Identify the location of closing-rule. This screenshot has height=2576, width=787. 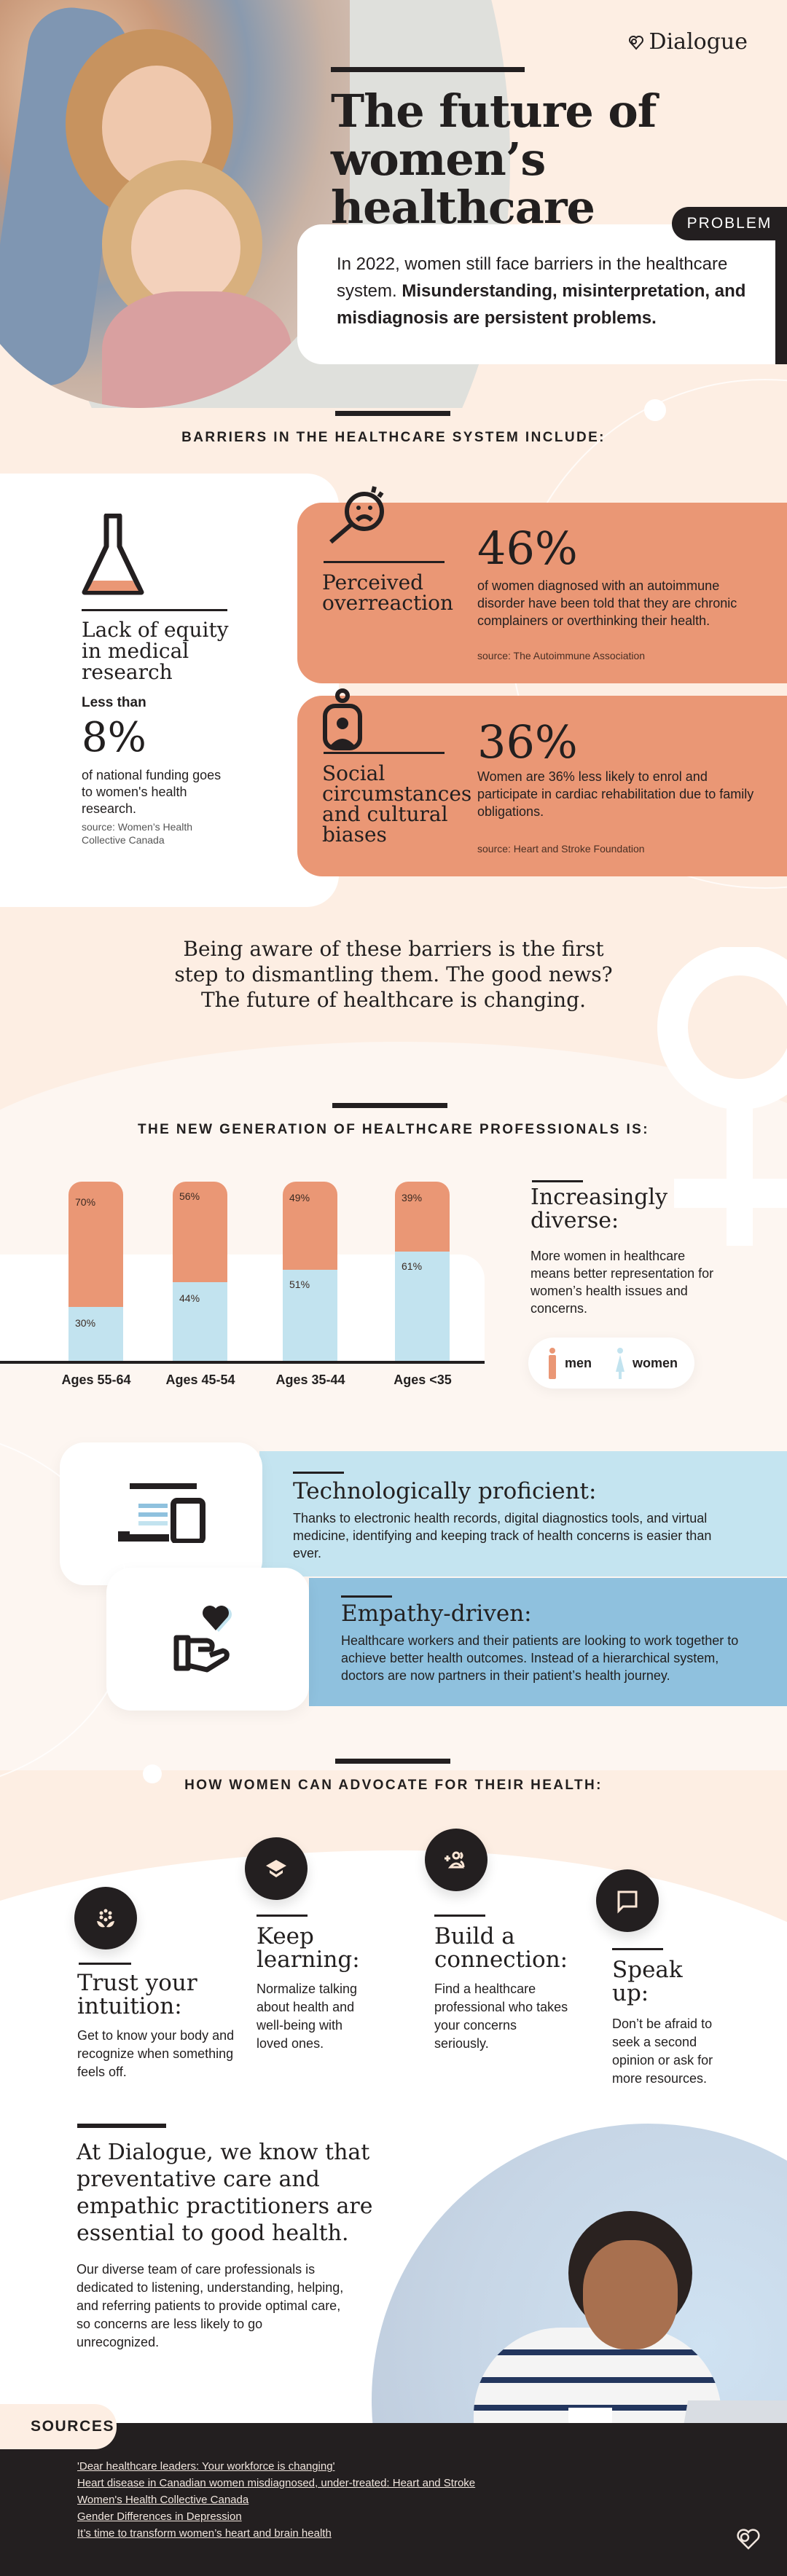
(122, 2126).